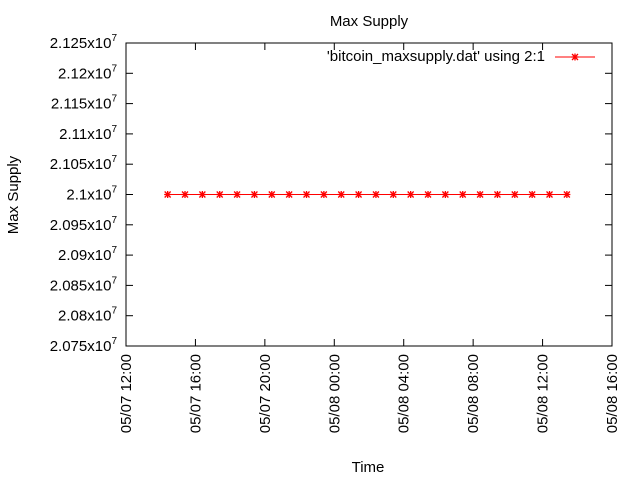 The width and height of the screenshot is (640, 480). What do you see at coordinates (612, 393) in the screenshot?
I see `x-tick-label: 05/08 16:00` at bounding box center [612, 393].